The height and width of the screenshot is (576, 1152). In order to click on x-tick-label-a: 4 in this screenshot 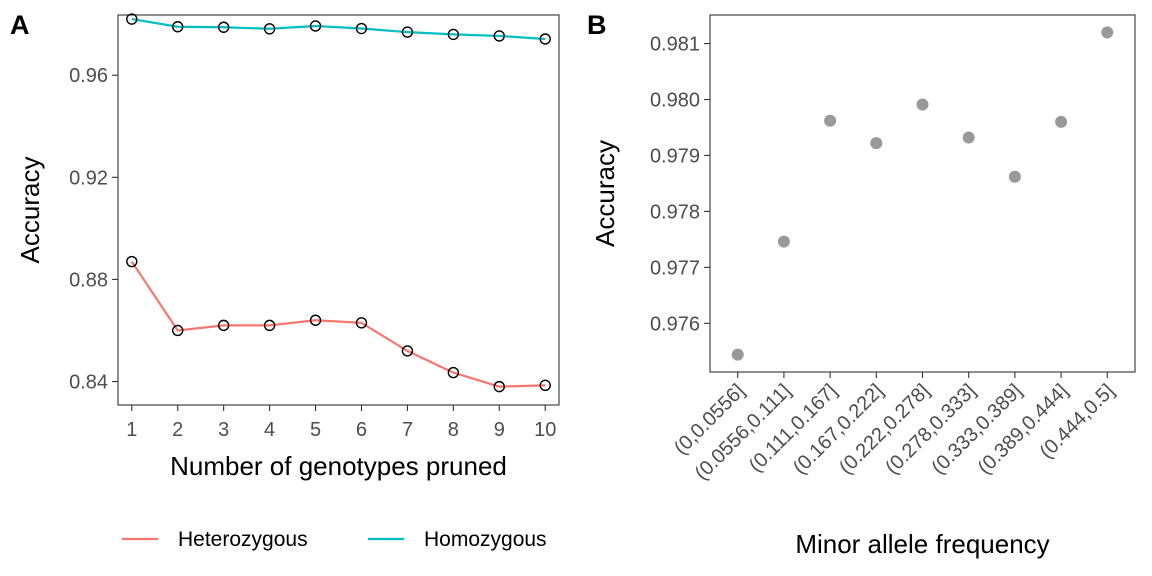, I will do `click(269, 430)`.